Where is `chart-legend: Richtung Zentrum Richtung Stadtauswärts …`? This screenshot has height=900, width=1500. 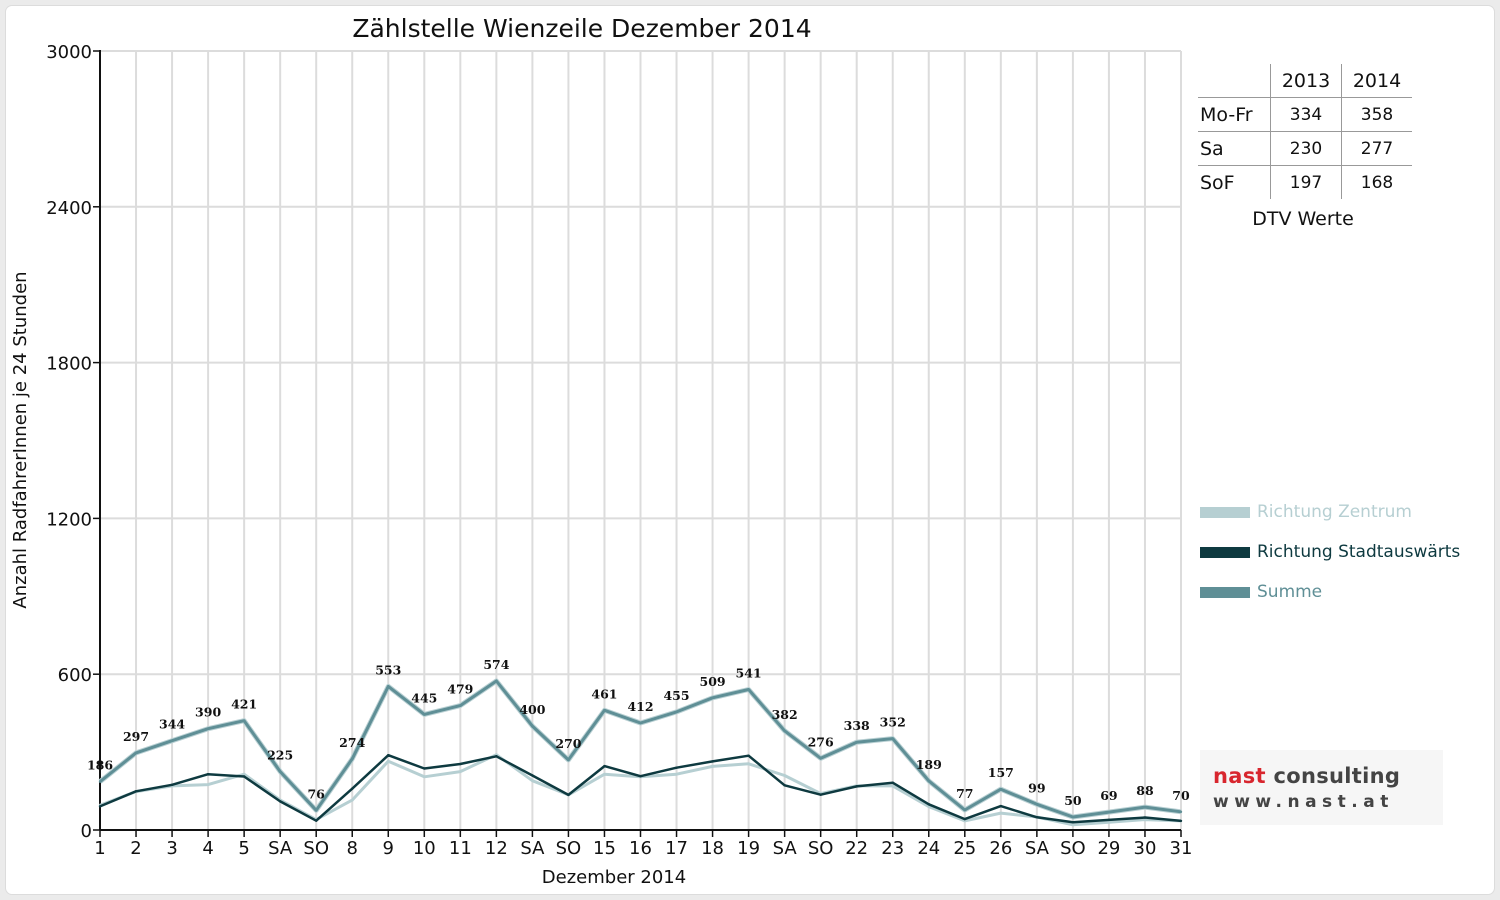
chart-legend: Richtung Zentrum Richtung Stadtauswärts … is located at coordinates (1330, 552).